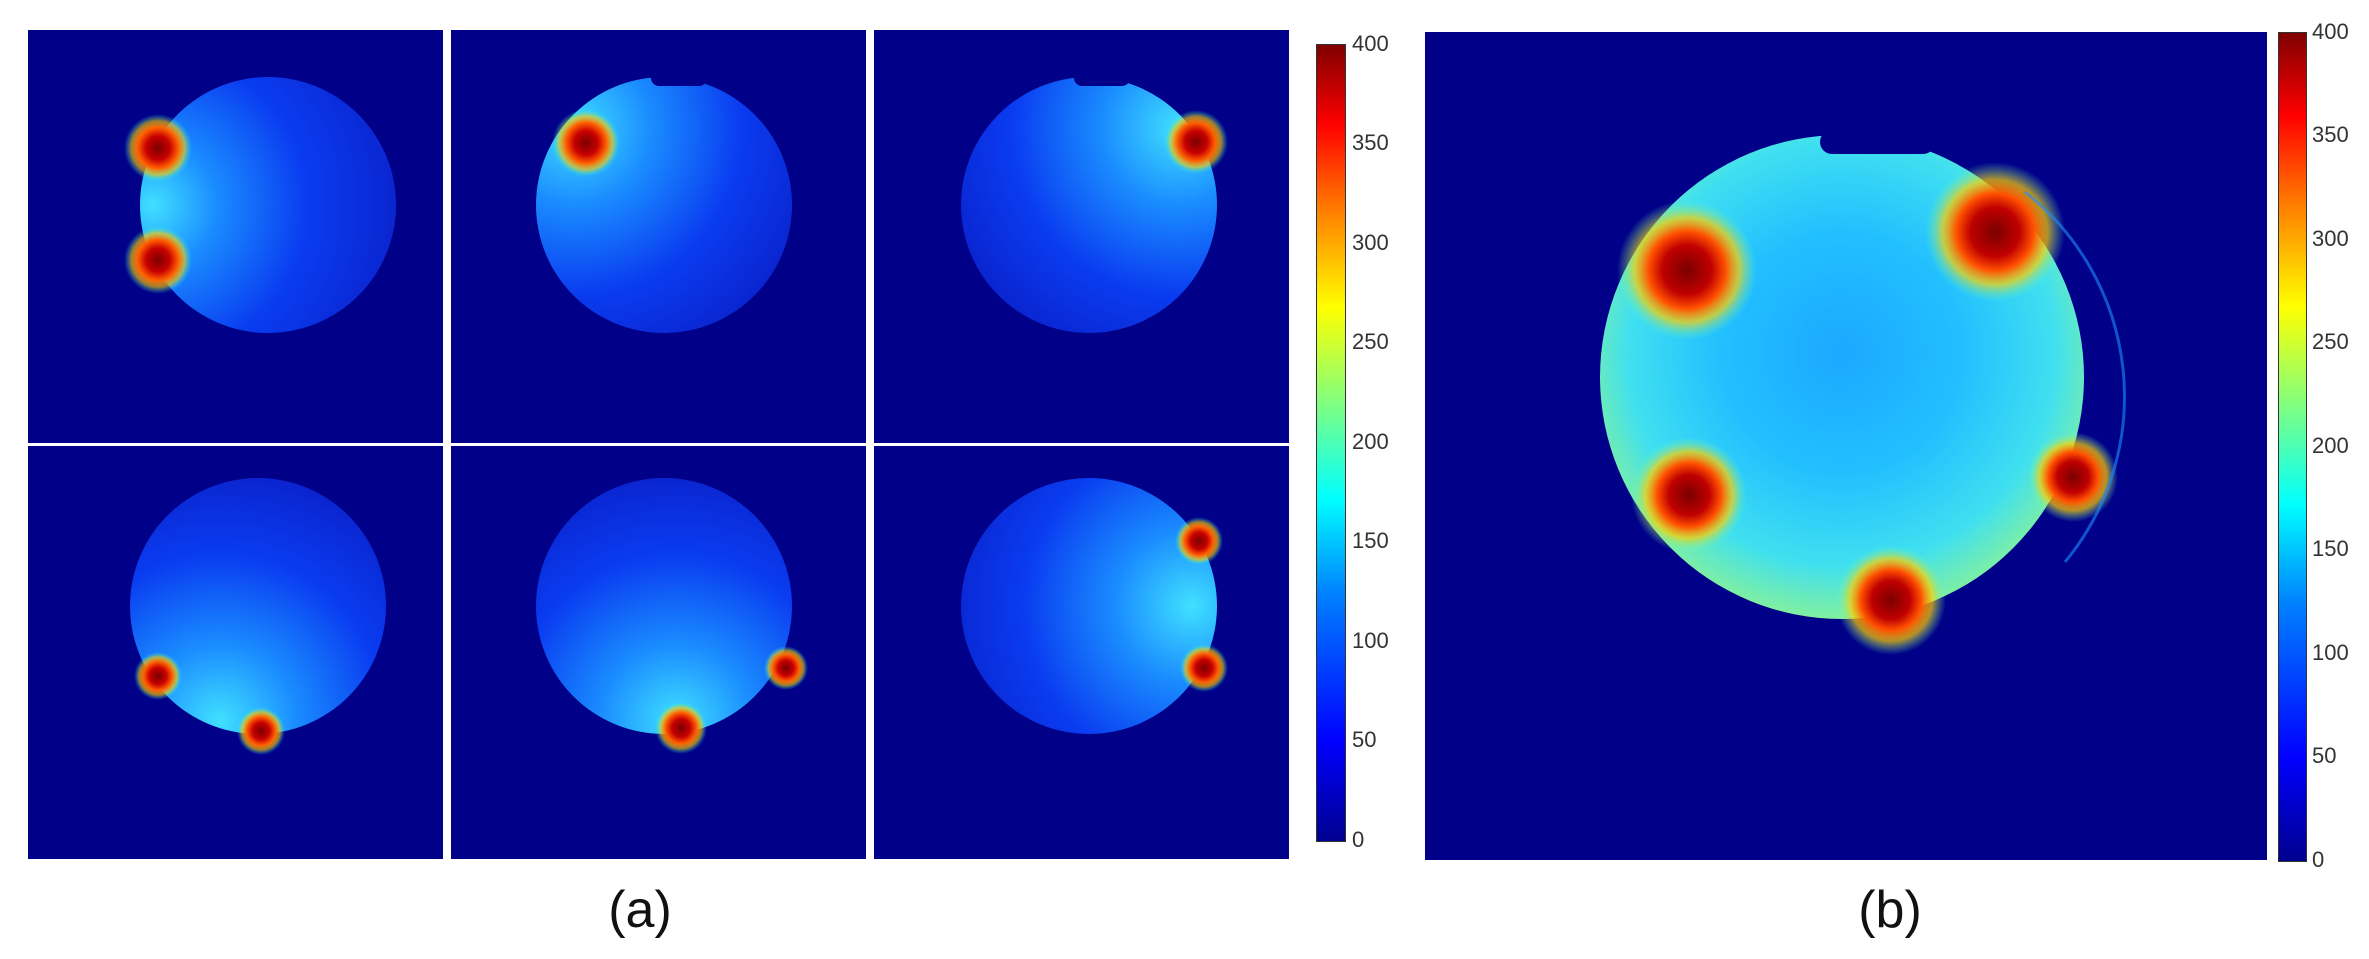 The width and height of the screenshot is (2369, 959). What do you see at coordinates (1370, 341) in the screenshot?
I see `colorbar-a-tick: 250` at bounding box center [1370, 341].